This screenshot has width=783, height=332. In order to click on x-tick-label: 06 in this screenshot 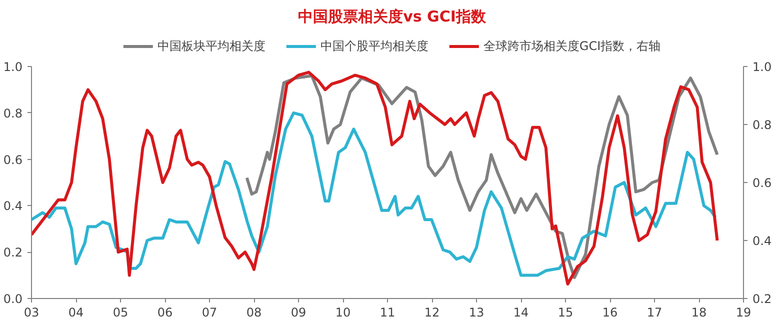, I will do `click(165, 313)`.